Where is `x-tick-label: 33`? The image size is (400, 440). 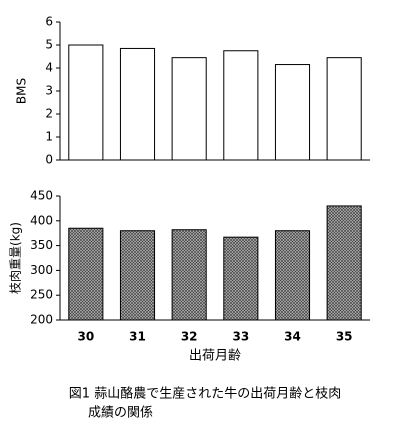
x-tick-label: 33 is located at coordinates (240, 337).